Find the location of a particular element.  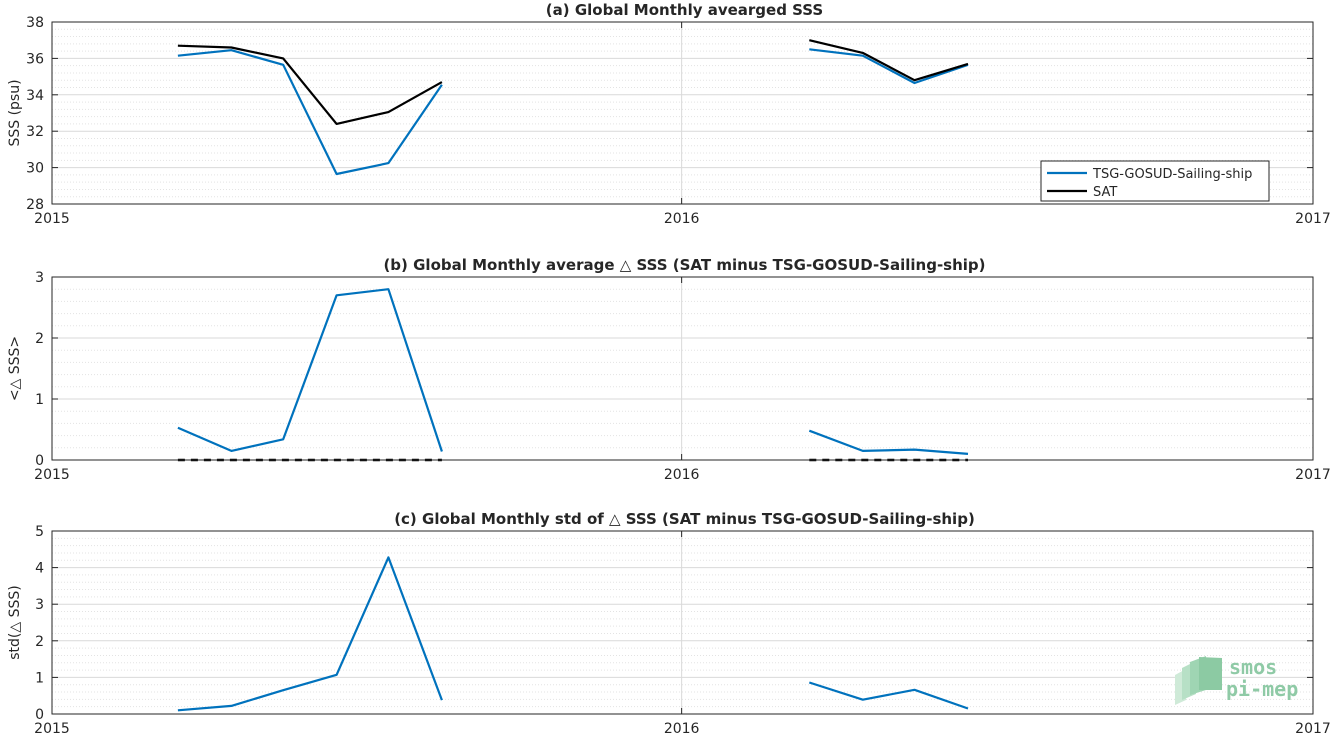

y-tick-label: 34 is located at coordinates (35, 96).